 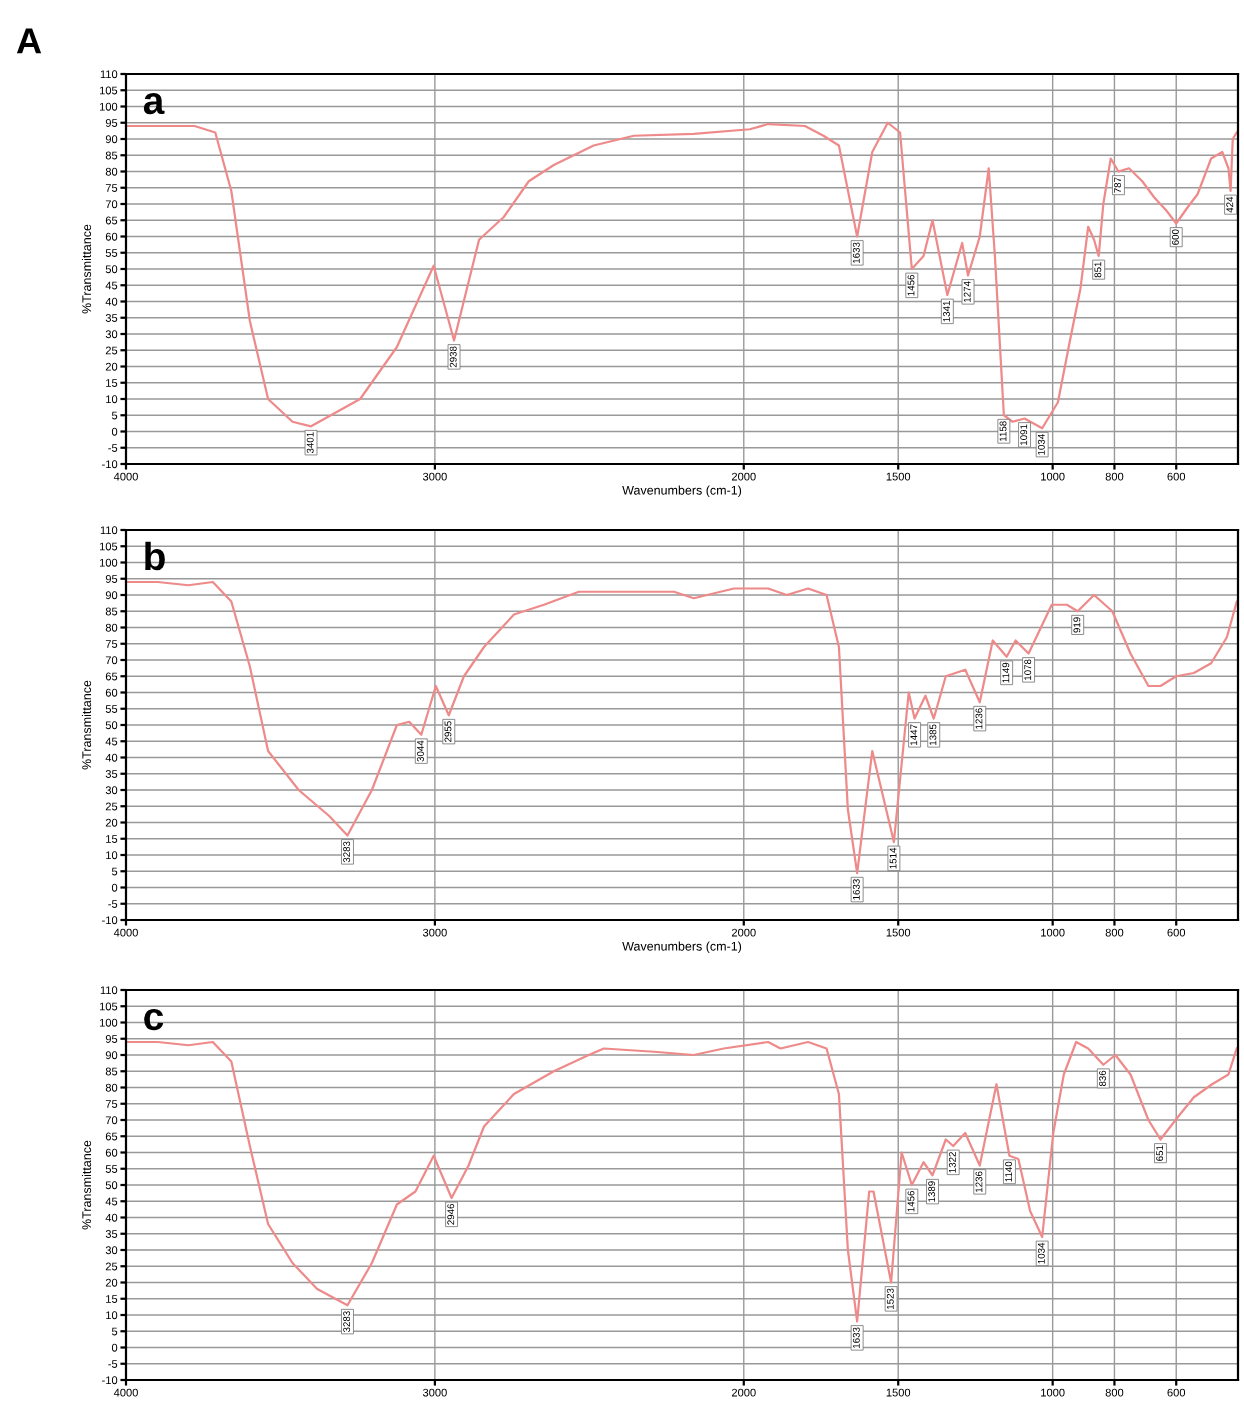 I want to click on annotation: c, so click(x=154, y=1019).